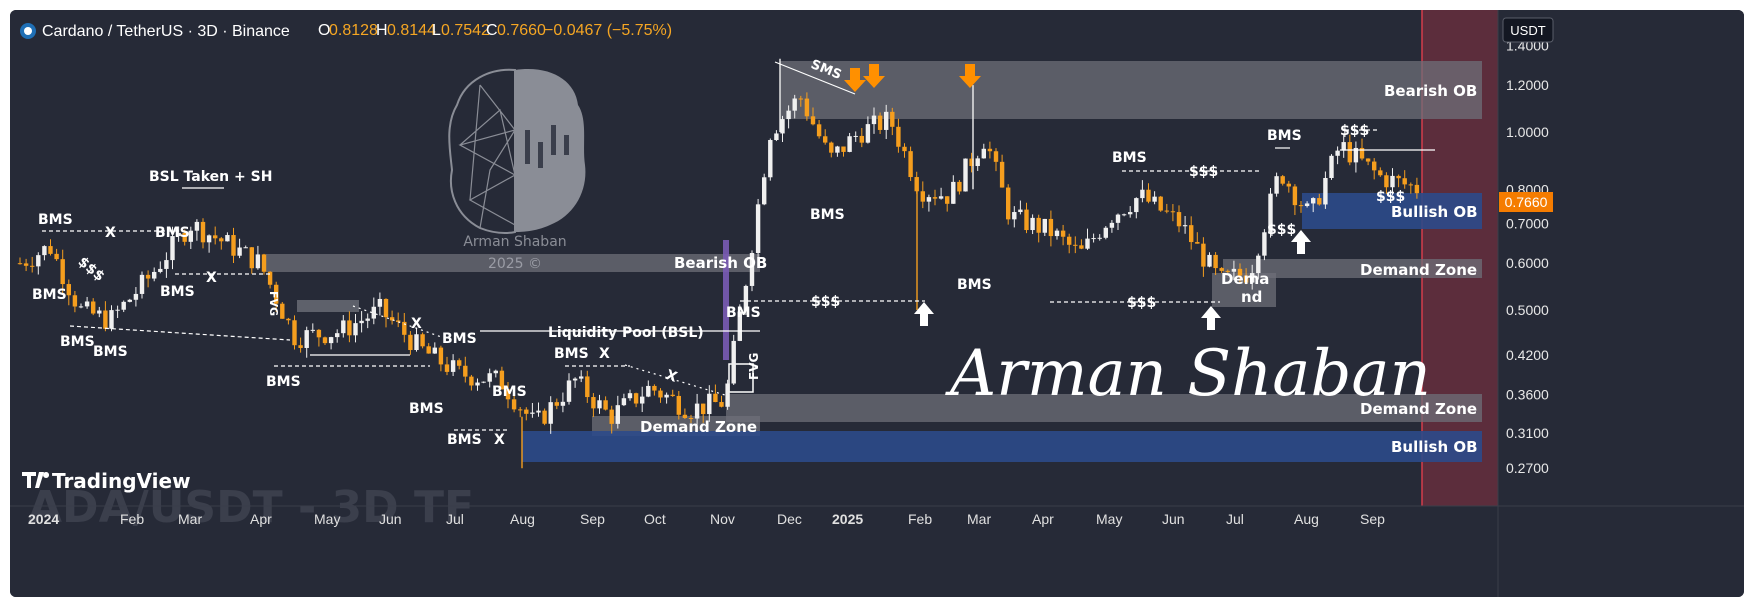 The height and width of the screenshot is (607, 1754). Describe the element at coordinates (1251, 297) in the screenshot. I see `label-demand-split-2: nd` at that location.